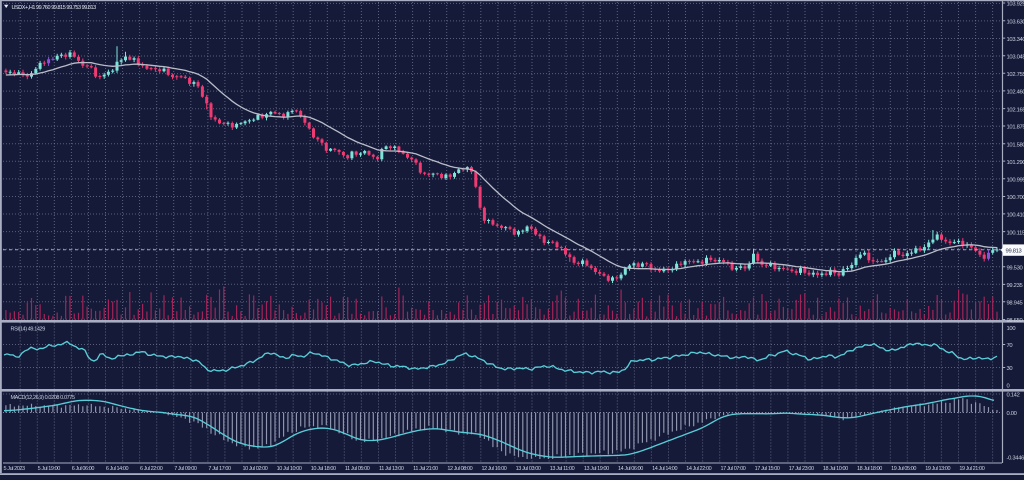 The width and height of the screenshot is (1024, 480). What do you see at coordinates (1015, 304) in the screenshot?
I see `svg-text: 98.945` at bounding box center [1015, 304].